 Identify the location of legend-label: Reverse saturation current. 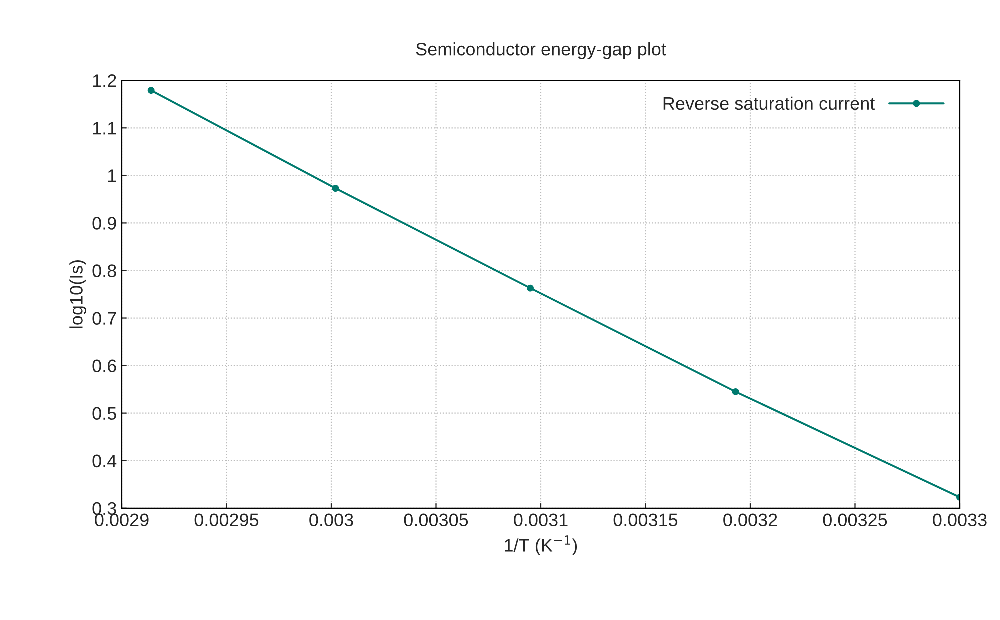
(770, 103).